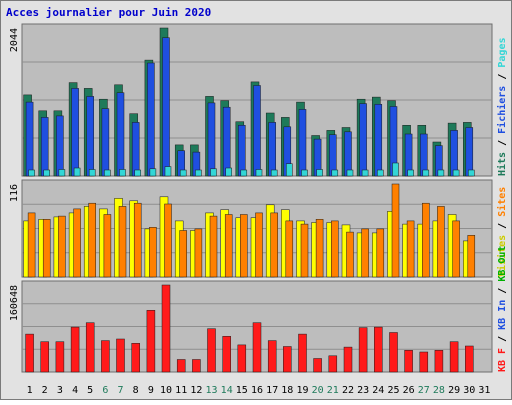  What do you see at coordinates (108, 12) in the screenshot?
I see `chart-title: Acces journalier pour Juin 2020` at bounding box center [108, 12].